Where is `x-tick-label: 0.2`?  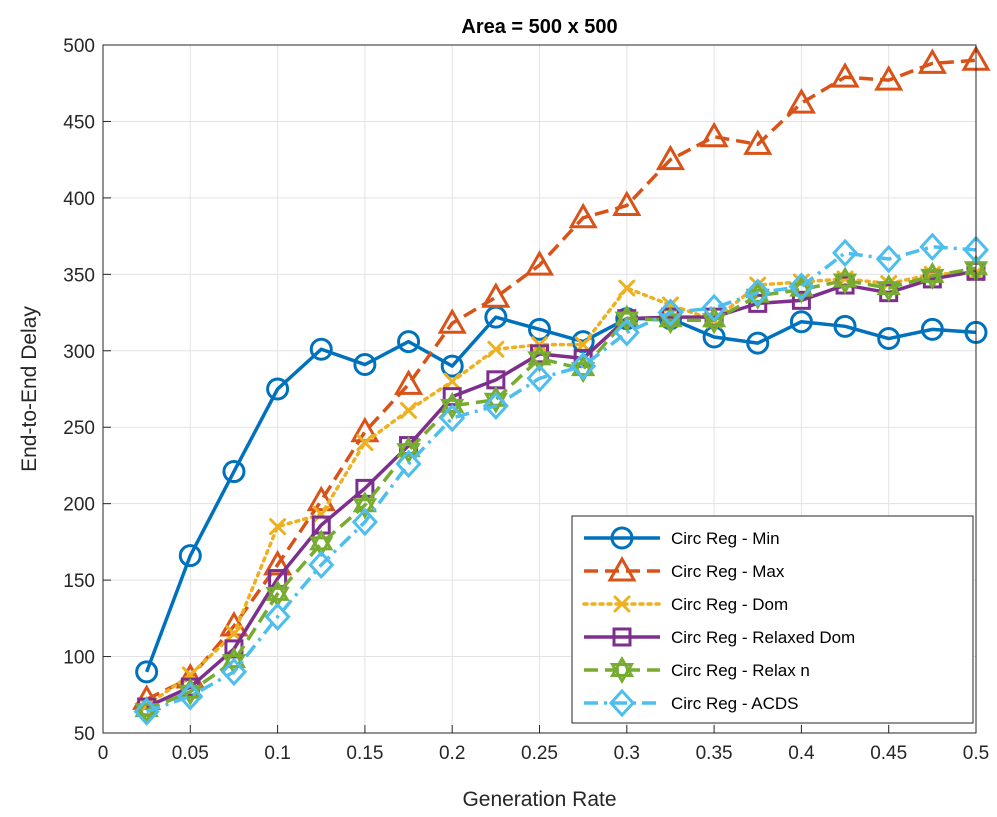
x-tick-label: 0.2 is located at coordinates (452, 753).